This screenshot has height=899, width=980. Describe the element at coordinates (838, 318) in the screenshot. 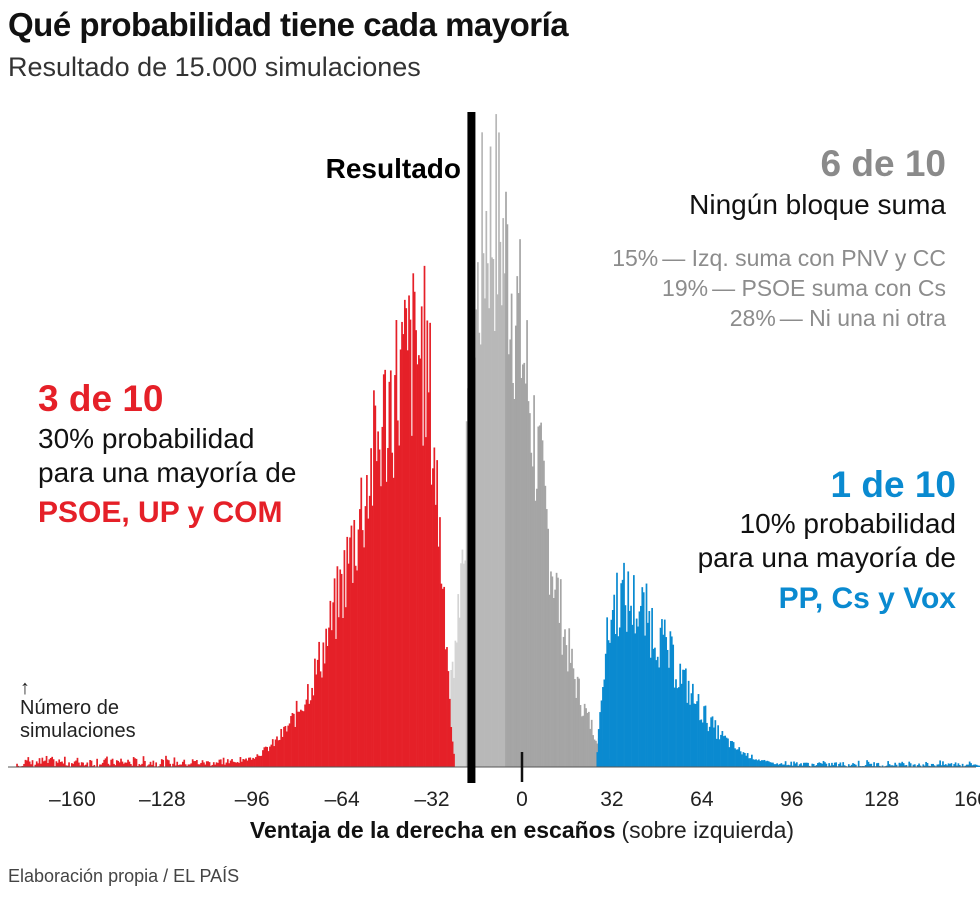

I see `middle-breakdown-3: 28% — Ni una ni otra` at that location.